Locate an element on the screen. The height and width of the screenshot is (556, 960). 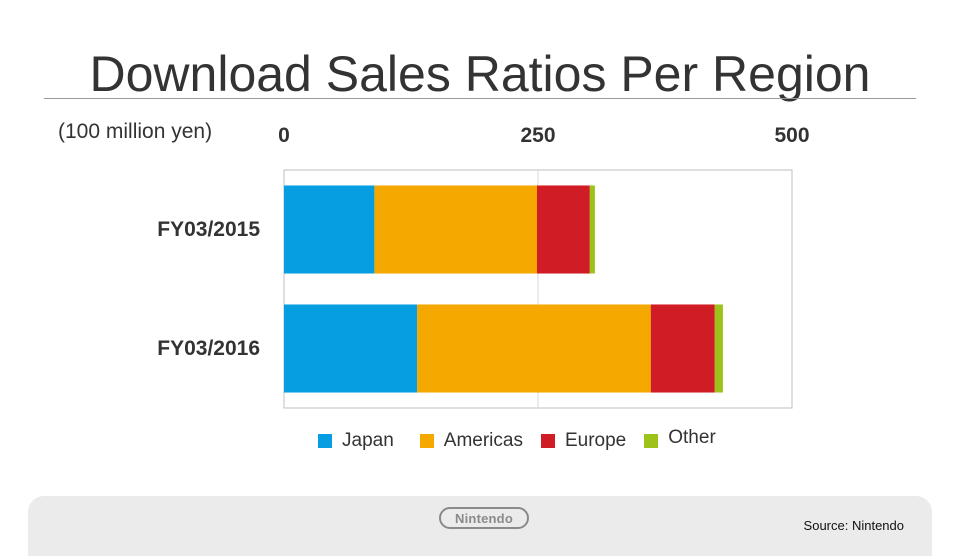
legend-item-europe: Europe is located at coordinates (583, 441).